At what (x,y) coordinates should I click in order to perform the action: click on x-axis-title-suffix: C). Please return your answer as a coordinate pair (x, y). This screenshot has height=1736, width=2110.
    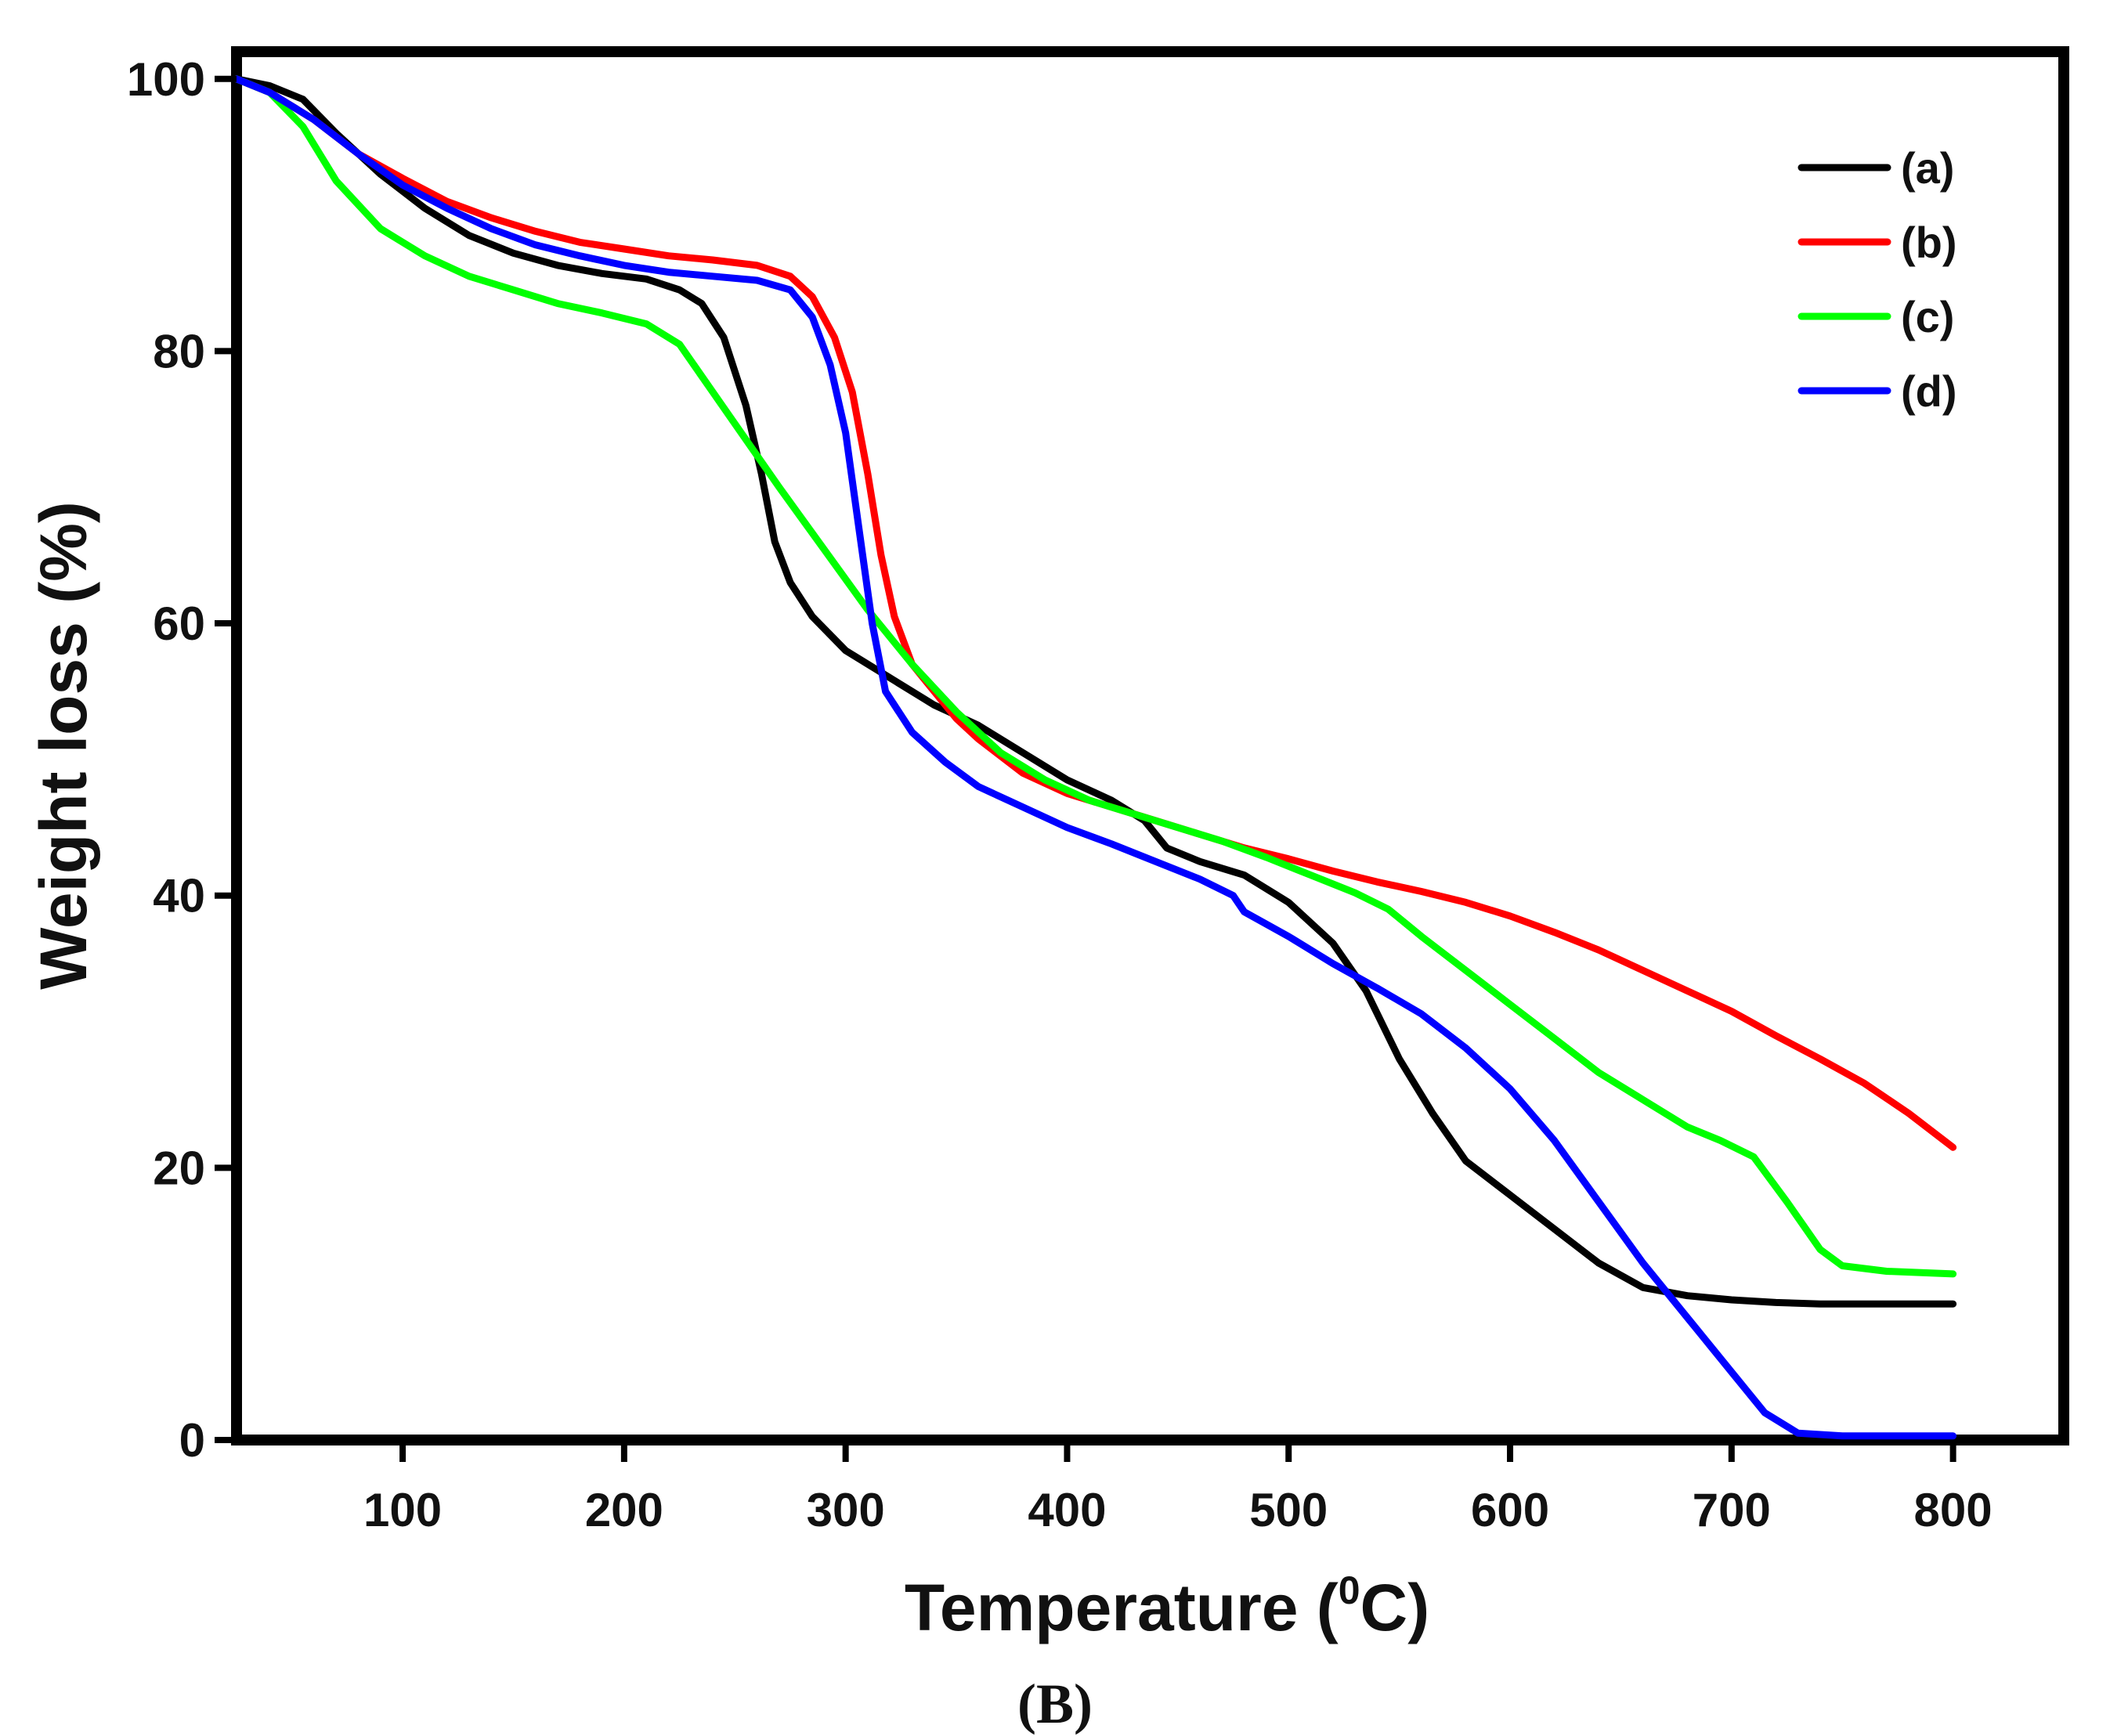
    Looking at the image, I should click on (1395, 1607).